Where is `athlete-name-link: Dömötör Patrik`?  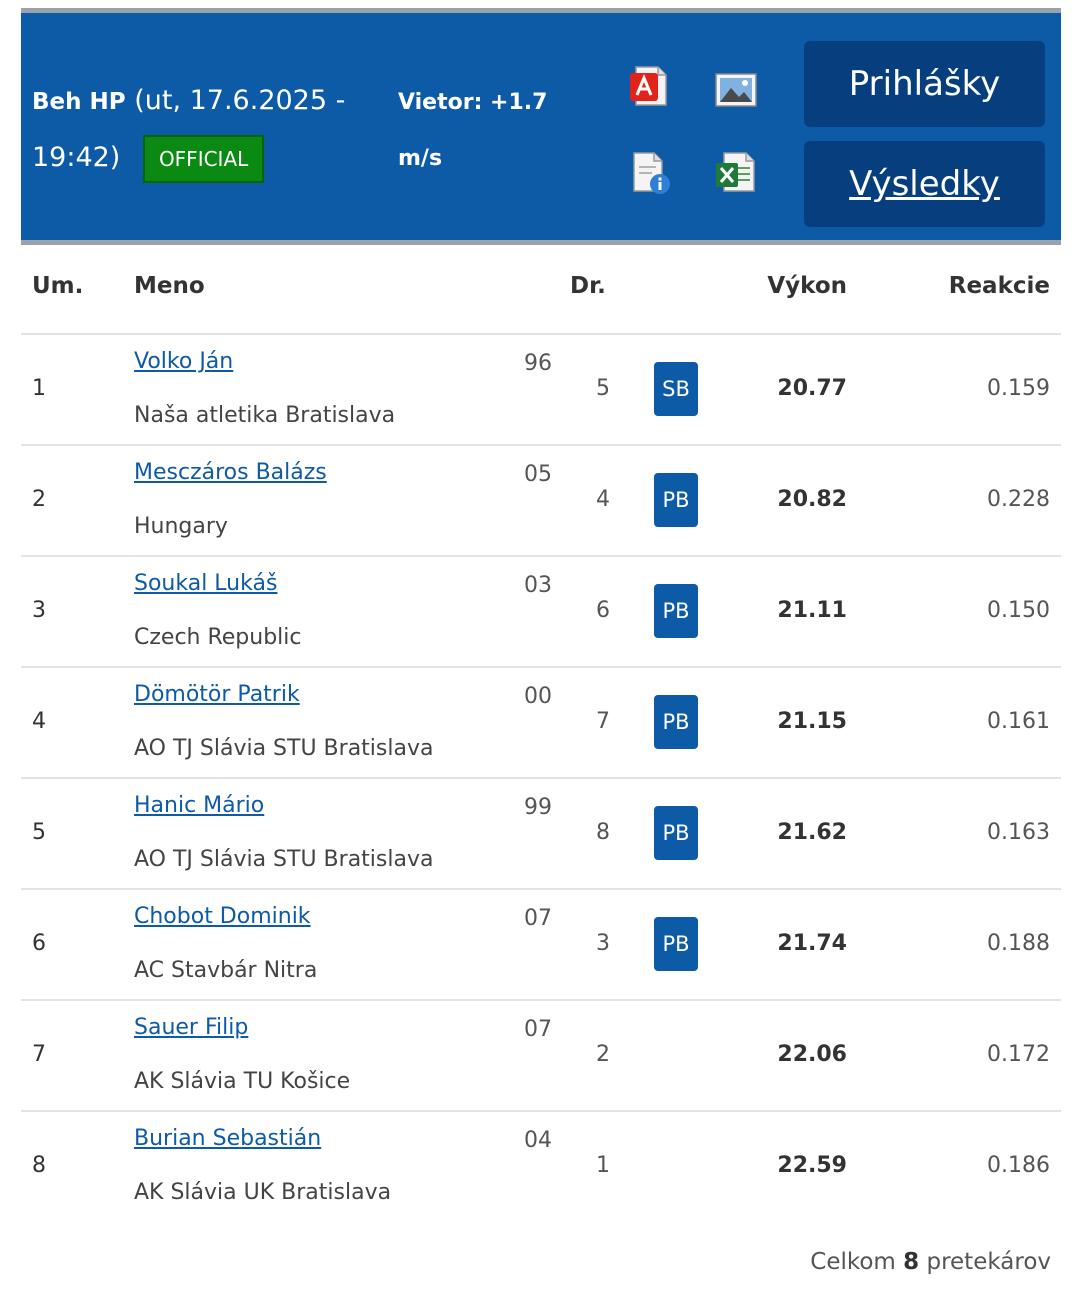
athlete-name-link: Dömötör Patrik is located at coordinates (217, 694).